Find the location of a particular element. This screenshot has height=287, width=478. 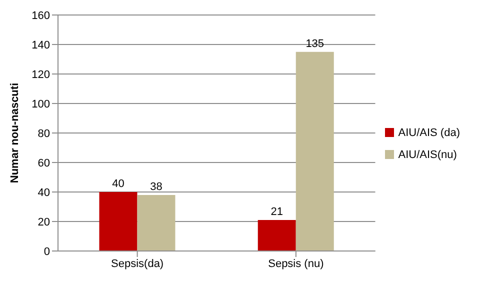

y-tick-label: 80 is located at coordinates (44, 134).